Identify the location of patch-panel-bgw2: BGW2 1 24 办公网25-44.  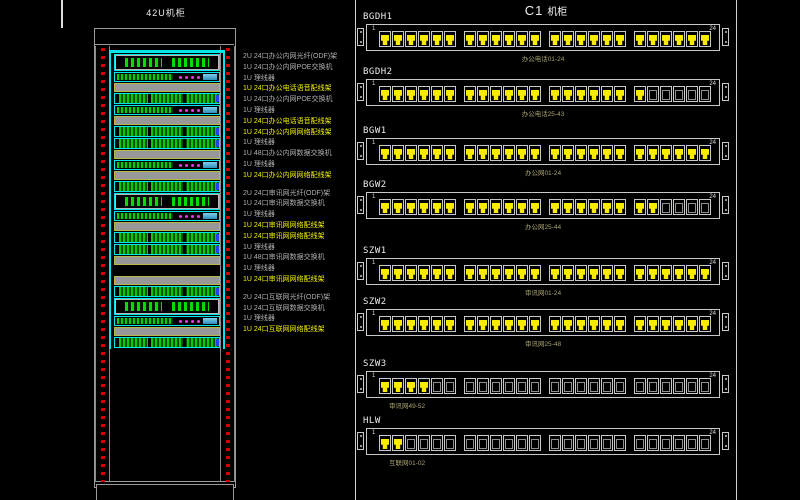
(546, 205).